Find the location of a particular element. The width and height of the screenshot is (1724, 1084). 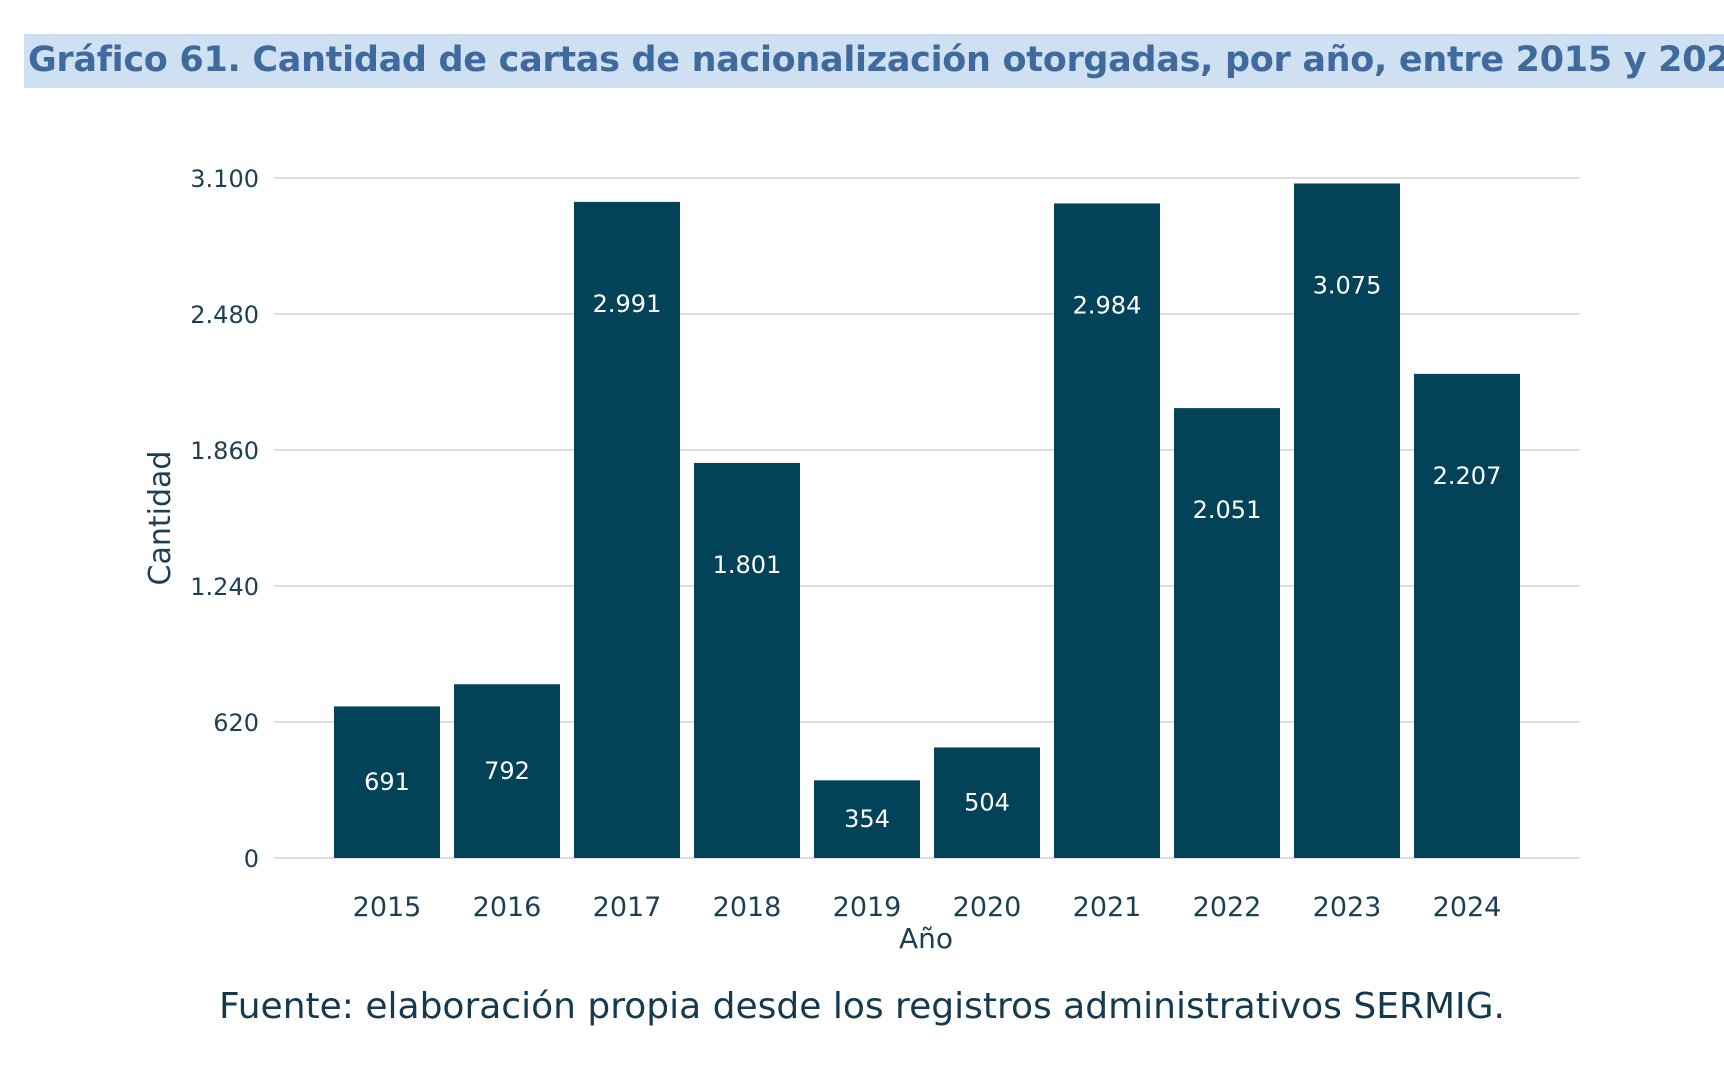

x-tick-label: 2018 is located at coordinates (747, 907).